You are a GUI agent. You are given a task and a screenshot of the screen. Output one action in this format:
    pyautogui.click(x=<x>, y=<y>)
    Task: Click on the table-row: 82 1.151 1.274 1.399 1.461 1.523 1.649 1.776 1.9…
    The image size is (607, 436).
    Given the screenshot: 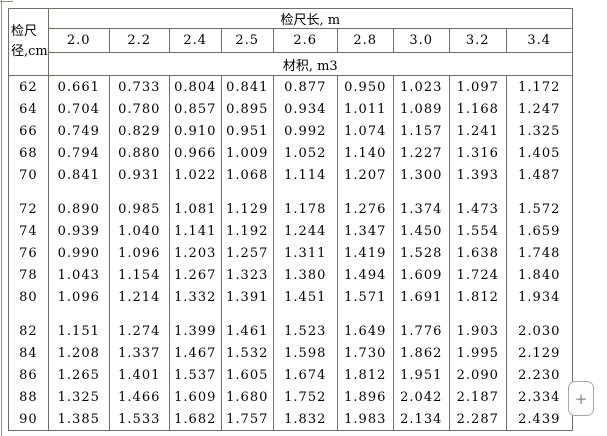 What is the action you would take?
    pyautogui.click(x=290, y=331)
    